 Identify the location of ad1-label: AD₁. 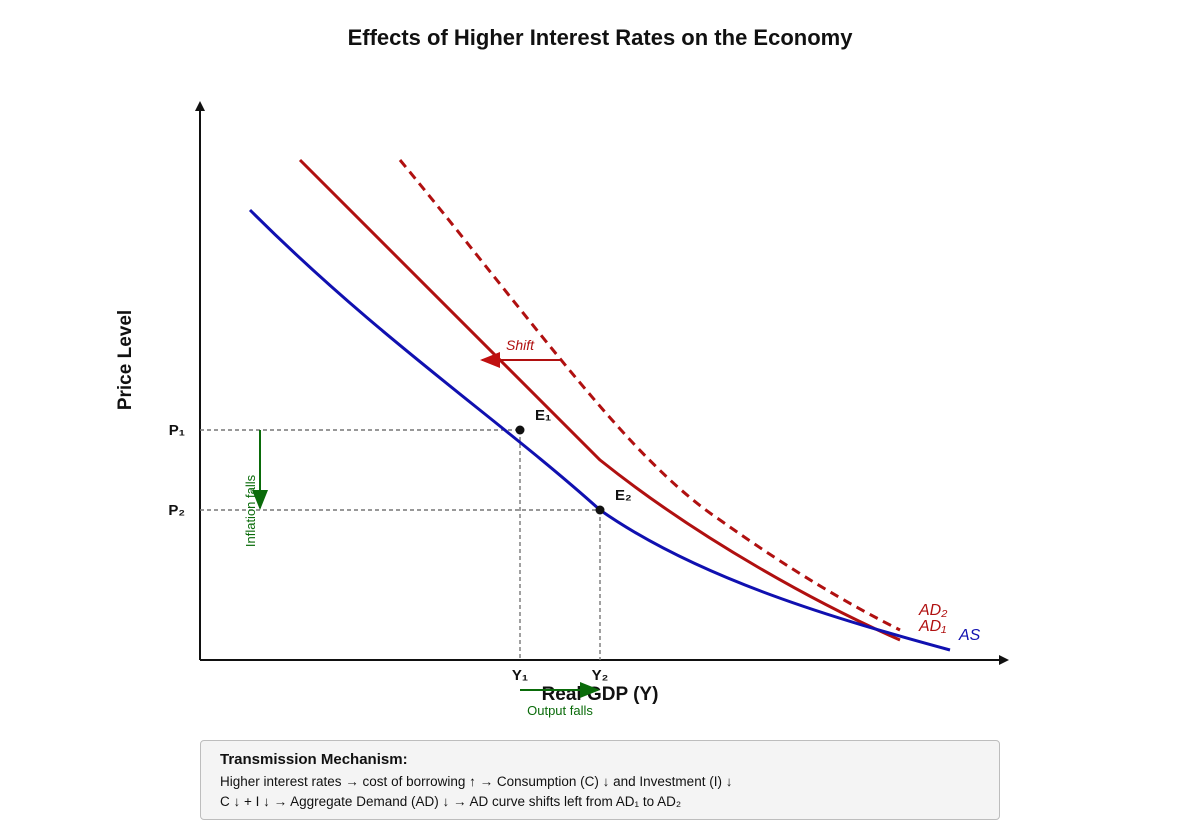
(932, 626).